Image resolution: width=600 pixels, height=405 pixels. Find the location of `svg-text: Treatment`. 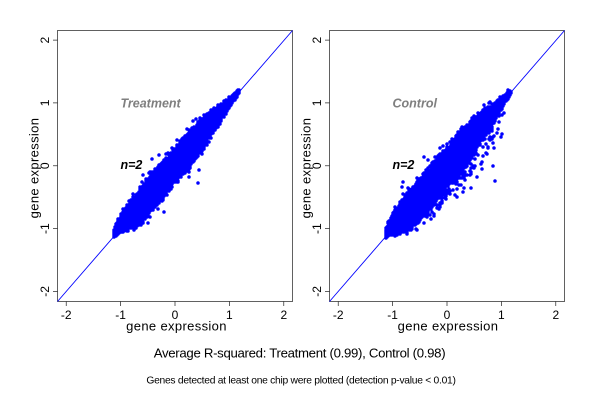

svg-text: Treatment is located at coordinates (151, 104).